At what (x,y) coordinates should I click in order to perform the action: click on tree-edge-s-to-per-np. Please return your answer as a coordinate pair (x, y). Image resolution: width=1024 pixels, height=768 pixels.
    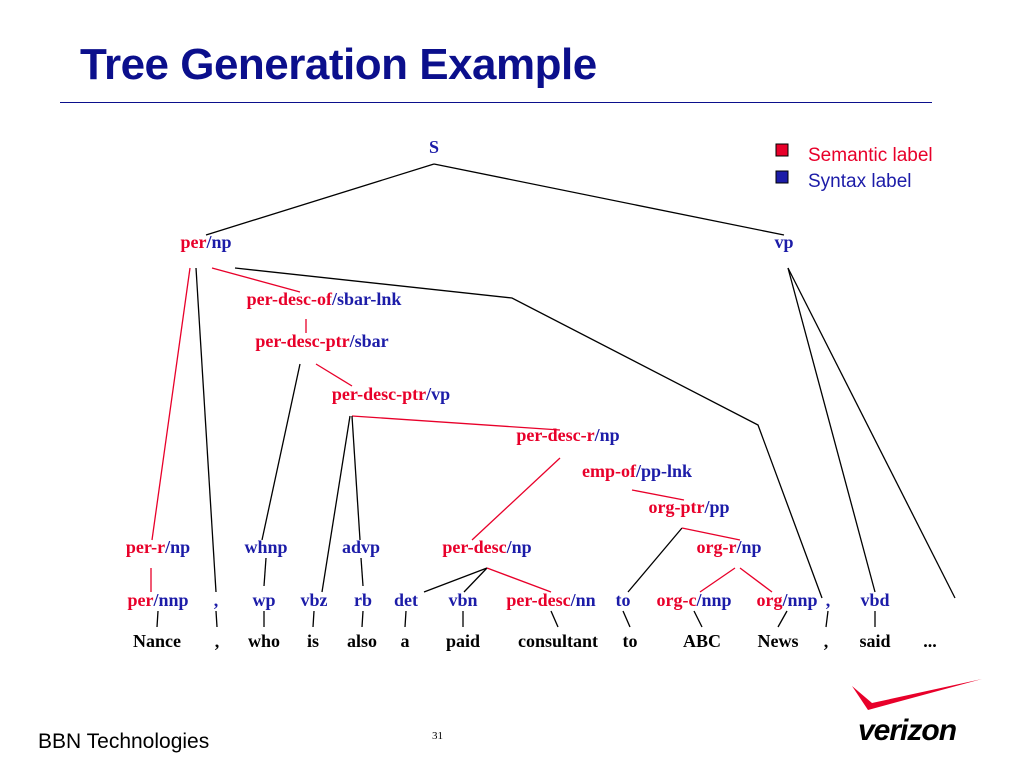
    Looking at the image, I should click on (320, 199).